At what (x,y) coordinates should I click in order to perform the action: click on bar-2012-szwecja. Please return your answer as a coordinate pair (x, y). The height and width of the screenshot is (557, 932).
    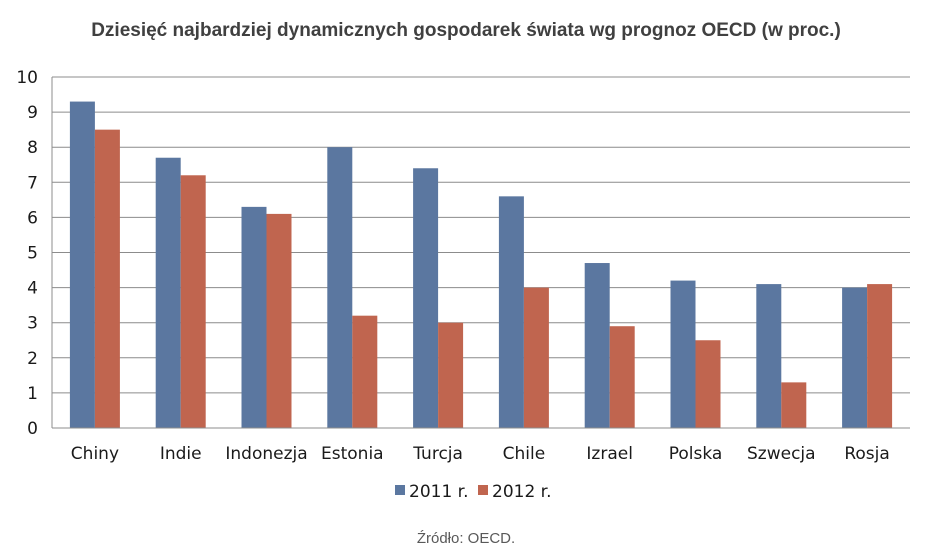
    Looking at the image, I should click on (794, 405).